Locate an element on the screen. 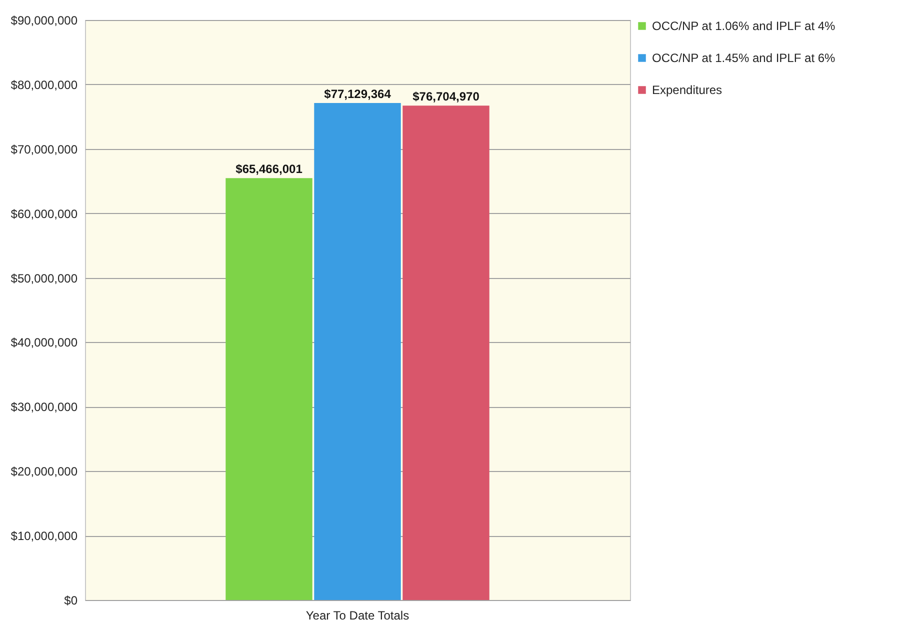 The image size is (921, 625). data-label: $77,129,364 is located at coordinates (358, 93).